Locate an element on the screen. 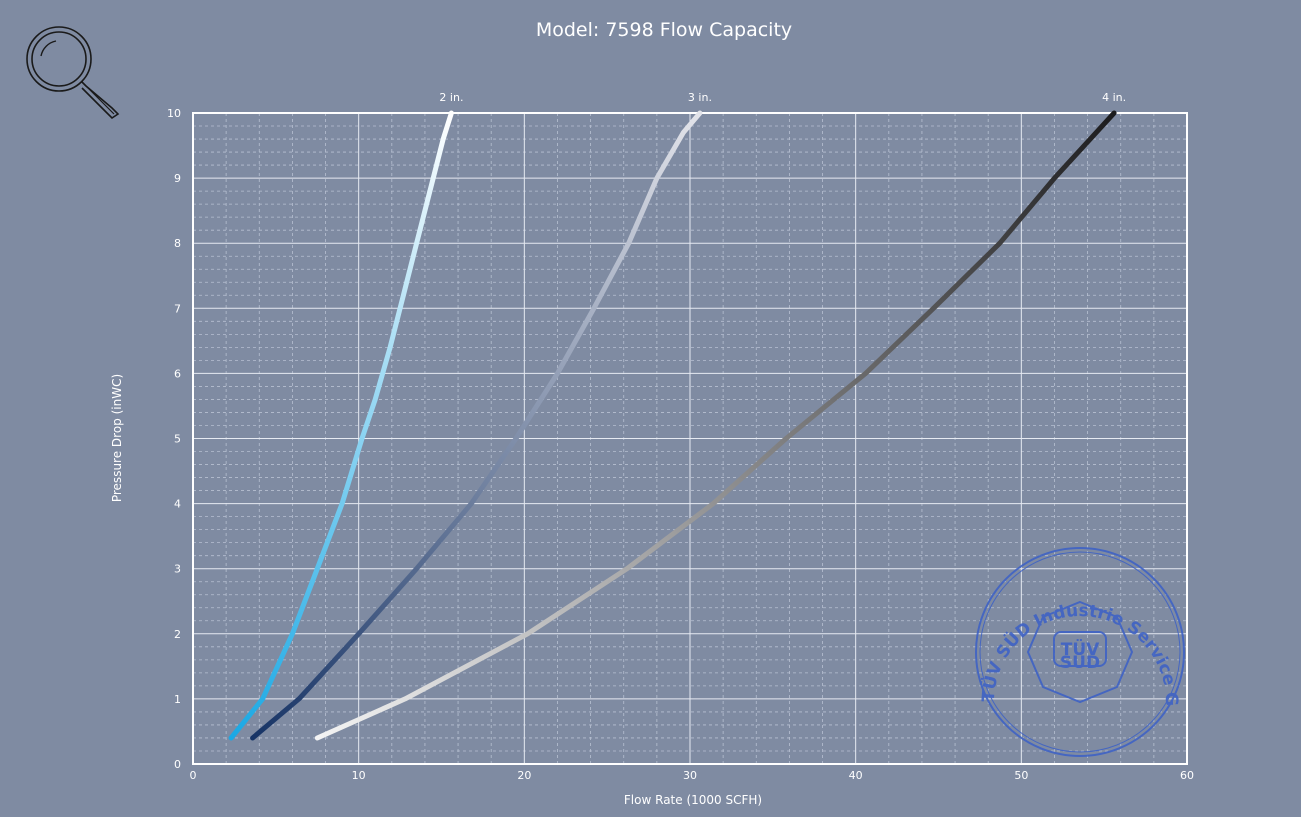  x-axis-title: Flow Rate (1000 SCFH) is located at coordinates (693, 800).